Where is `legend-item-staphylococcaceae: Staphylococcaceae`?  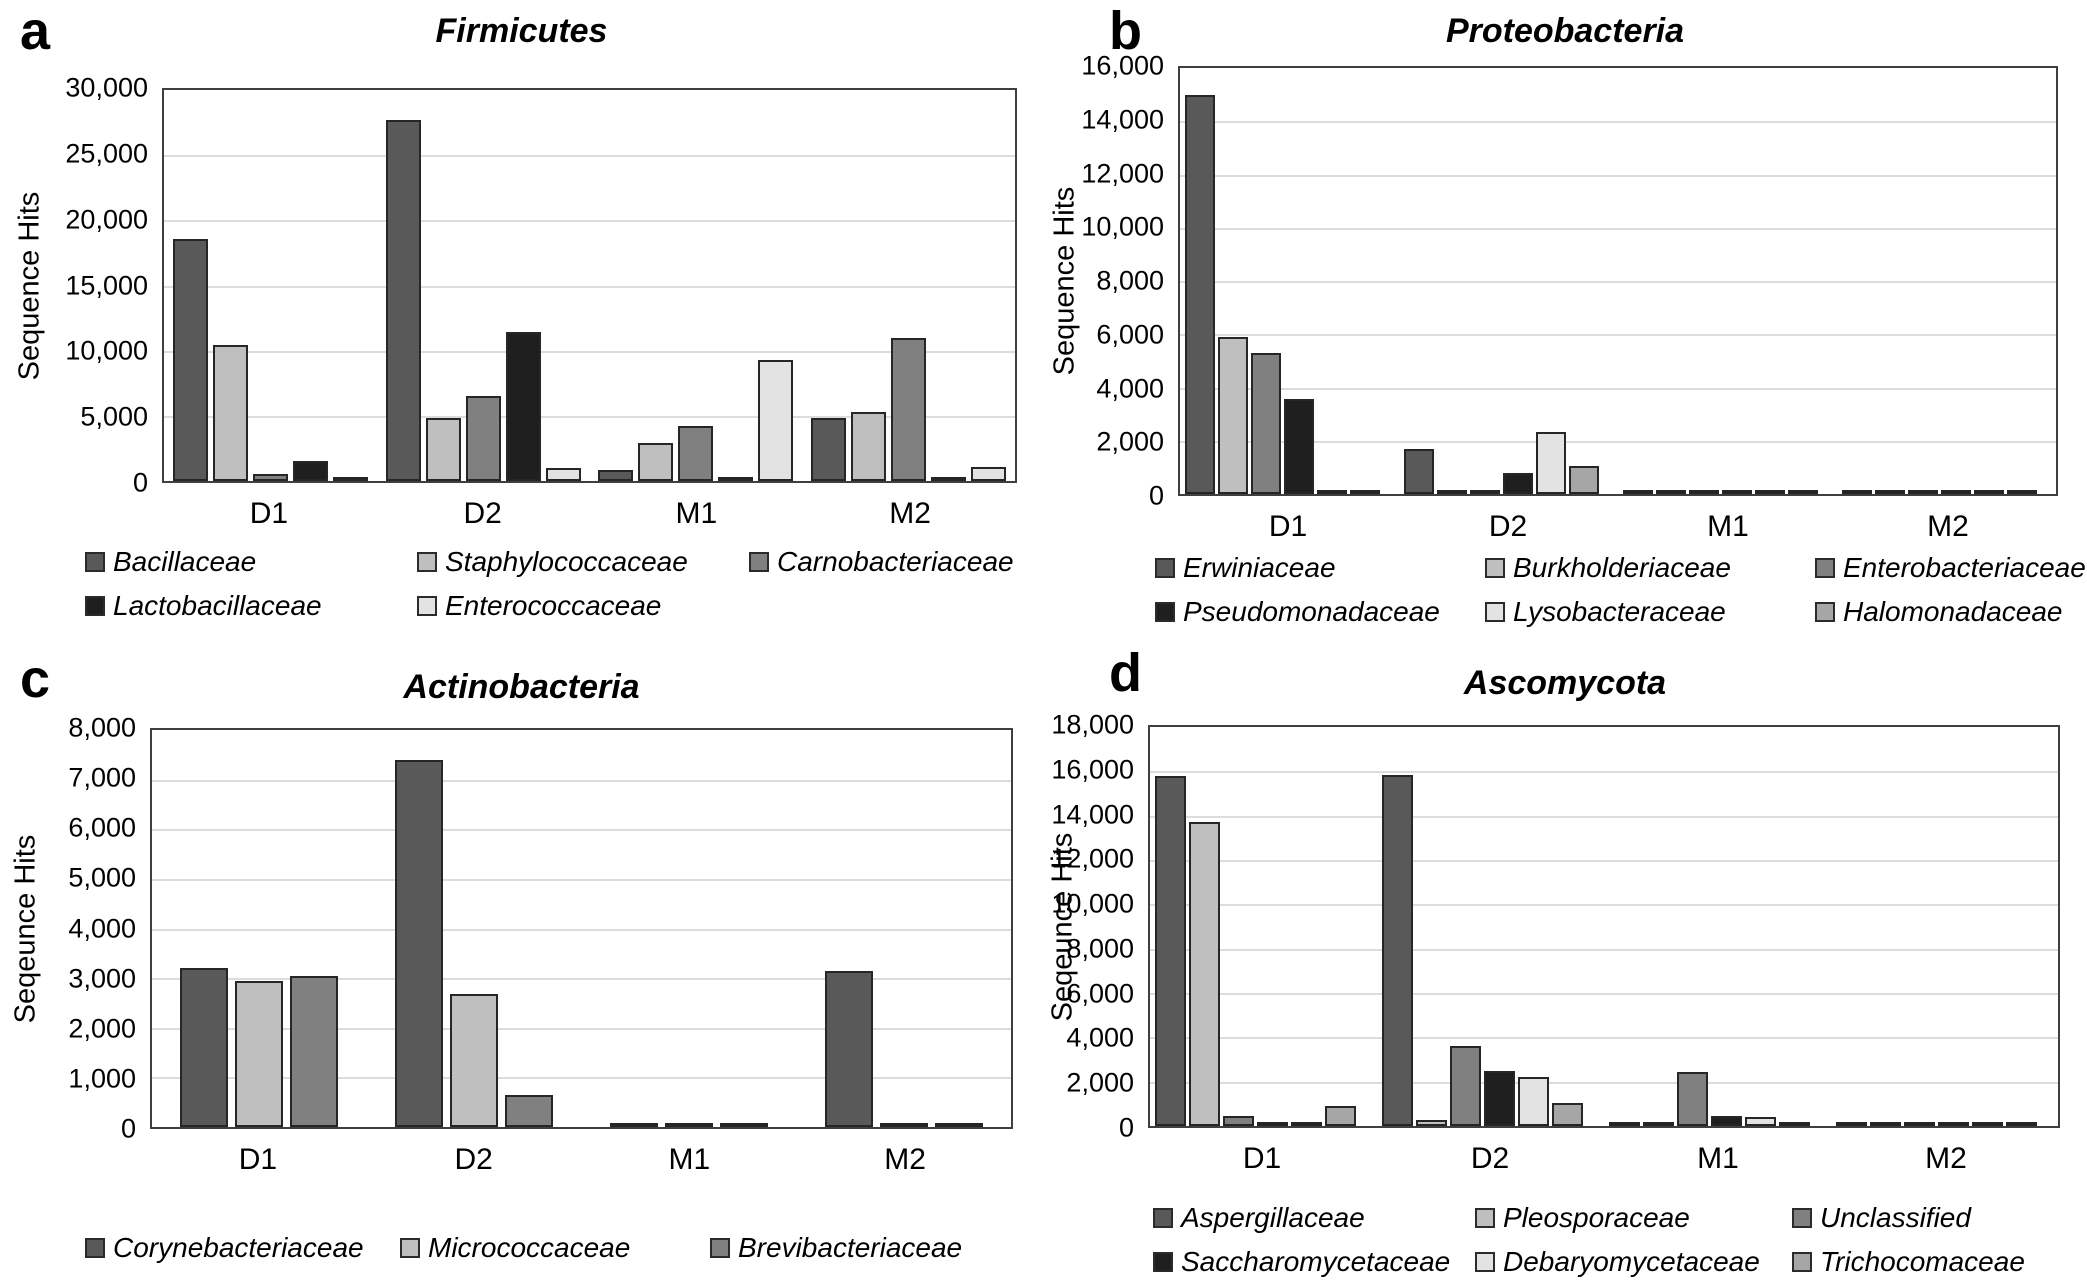 legend-item-staphylococcaceae: Staphylococcaceae is located at coordinates (583, 562).